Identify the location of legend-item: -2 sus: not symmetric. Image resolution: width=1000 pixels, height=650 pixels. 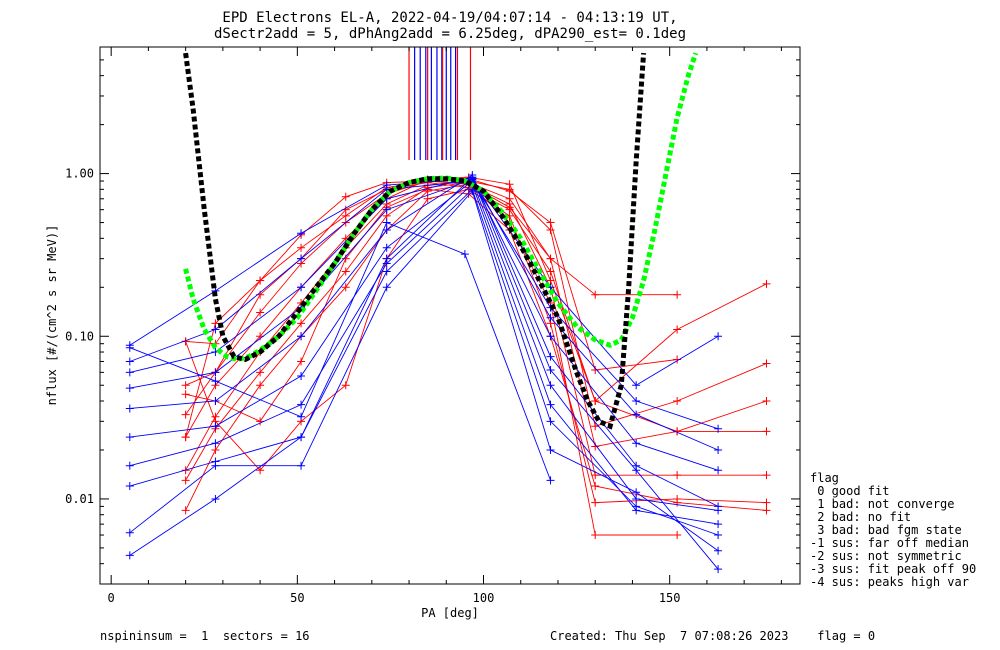
(886, 556).